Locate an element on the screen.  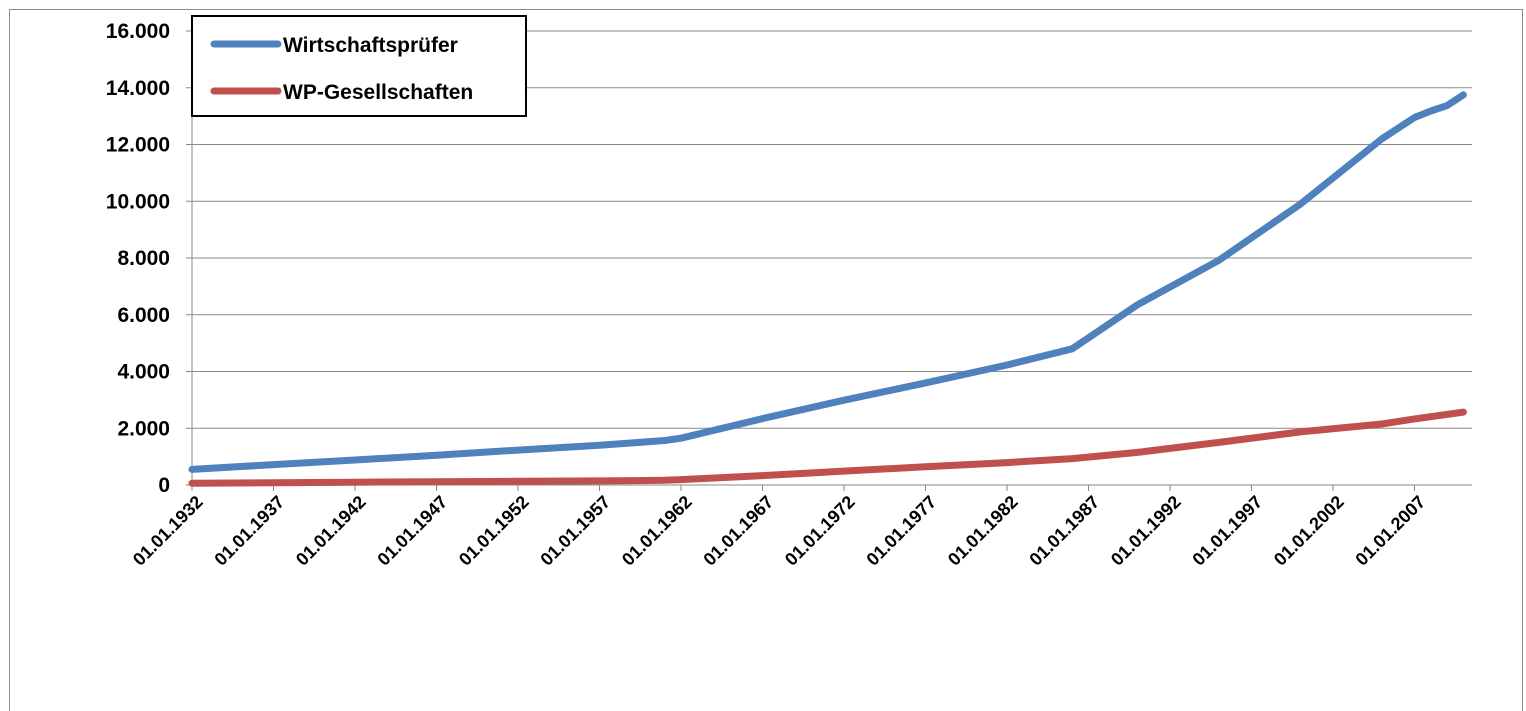
x-tick-label: 01.01.1937 is located at coordinates (249, 531).